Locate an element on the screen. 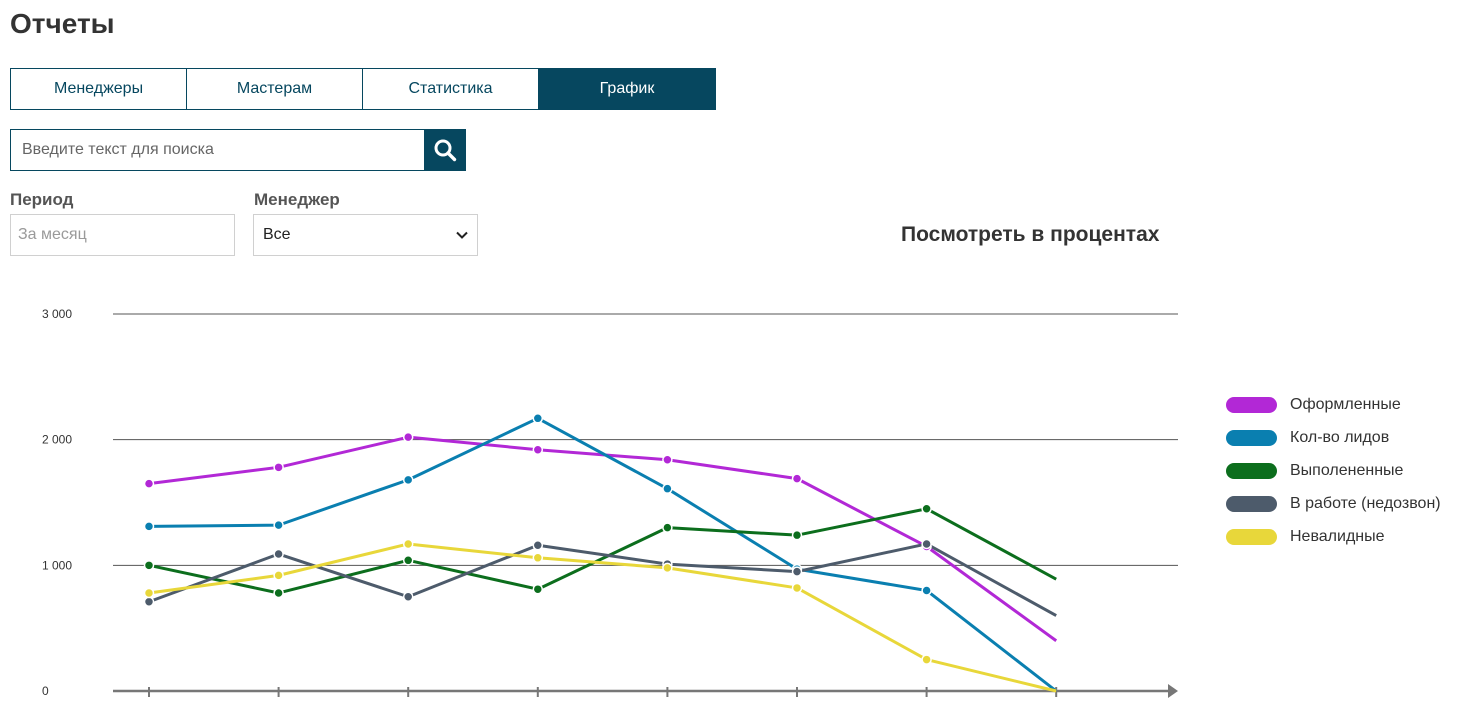 Image resolution: width=1480 pixels, height=726 pixels. tab-statistics: Статистика is located at coordinates (451, 89).